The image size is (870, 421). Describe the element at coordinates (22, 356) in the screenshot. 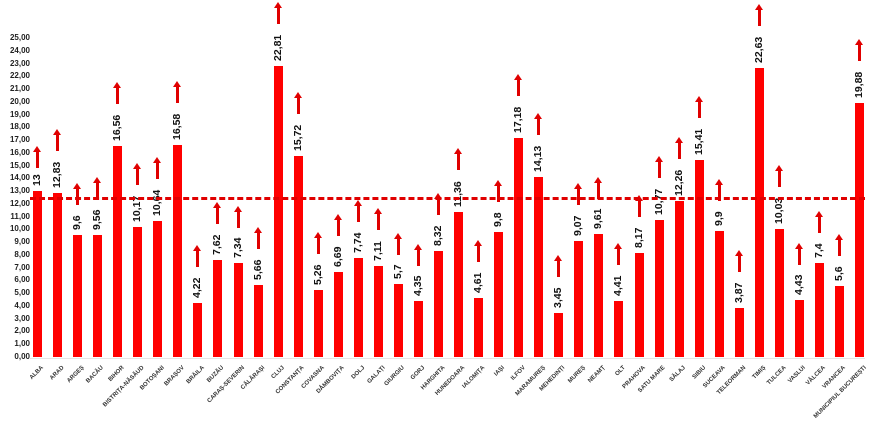

I see `y-tick-label: 0,00` at that location.